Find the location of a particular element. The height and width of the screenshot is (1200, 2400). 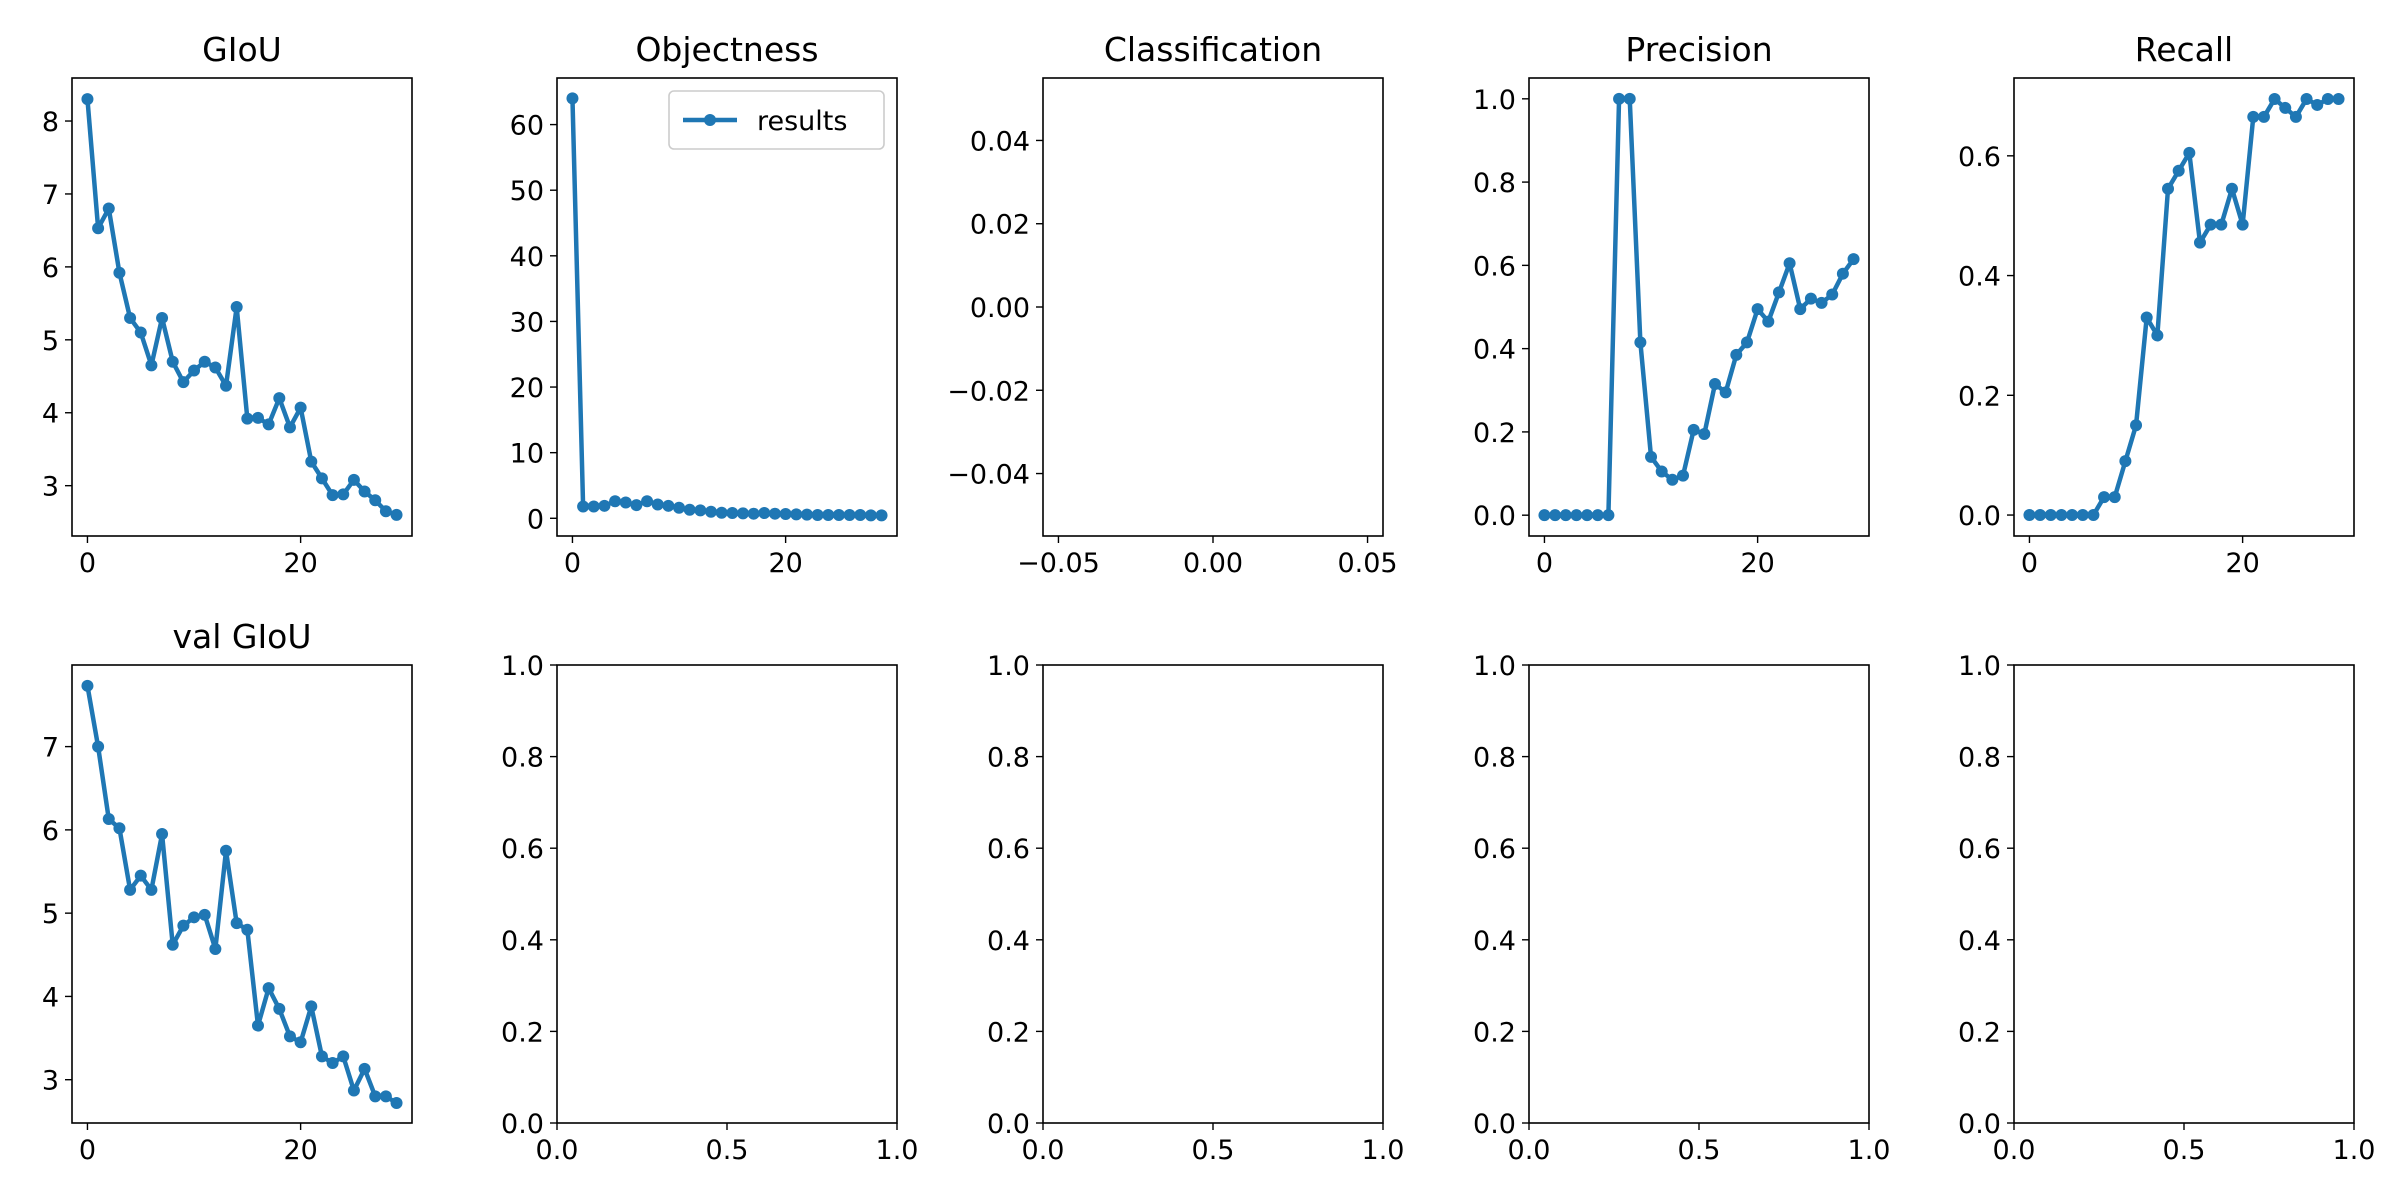

y-tick-label: 3 is located at coordinates (50, 1081).